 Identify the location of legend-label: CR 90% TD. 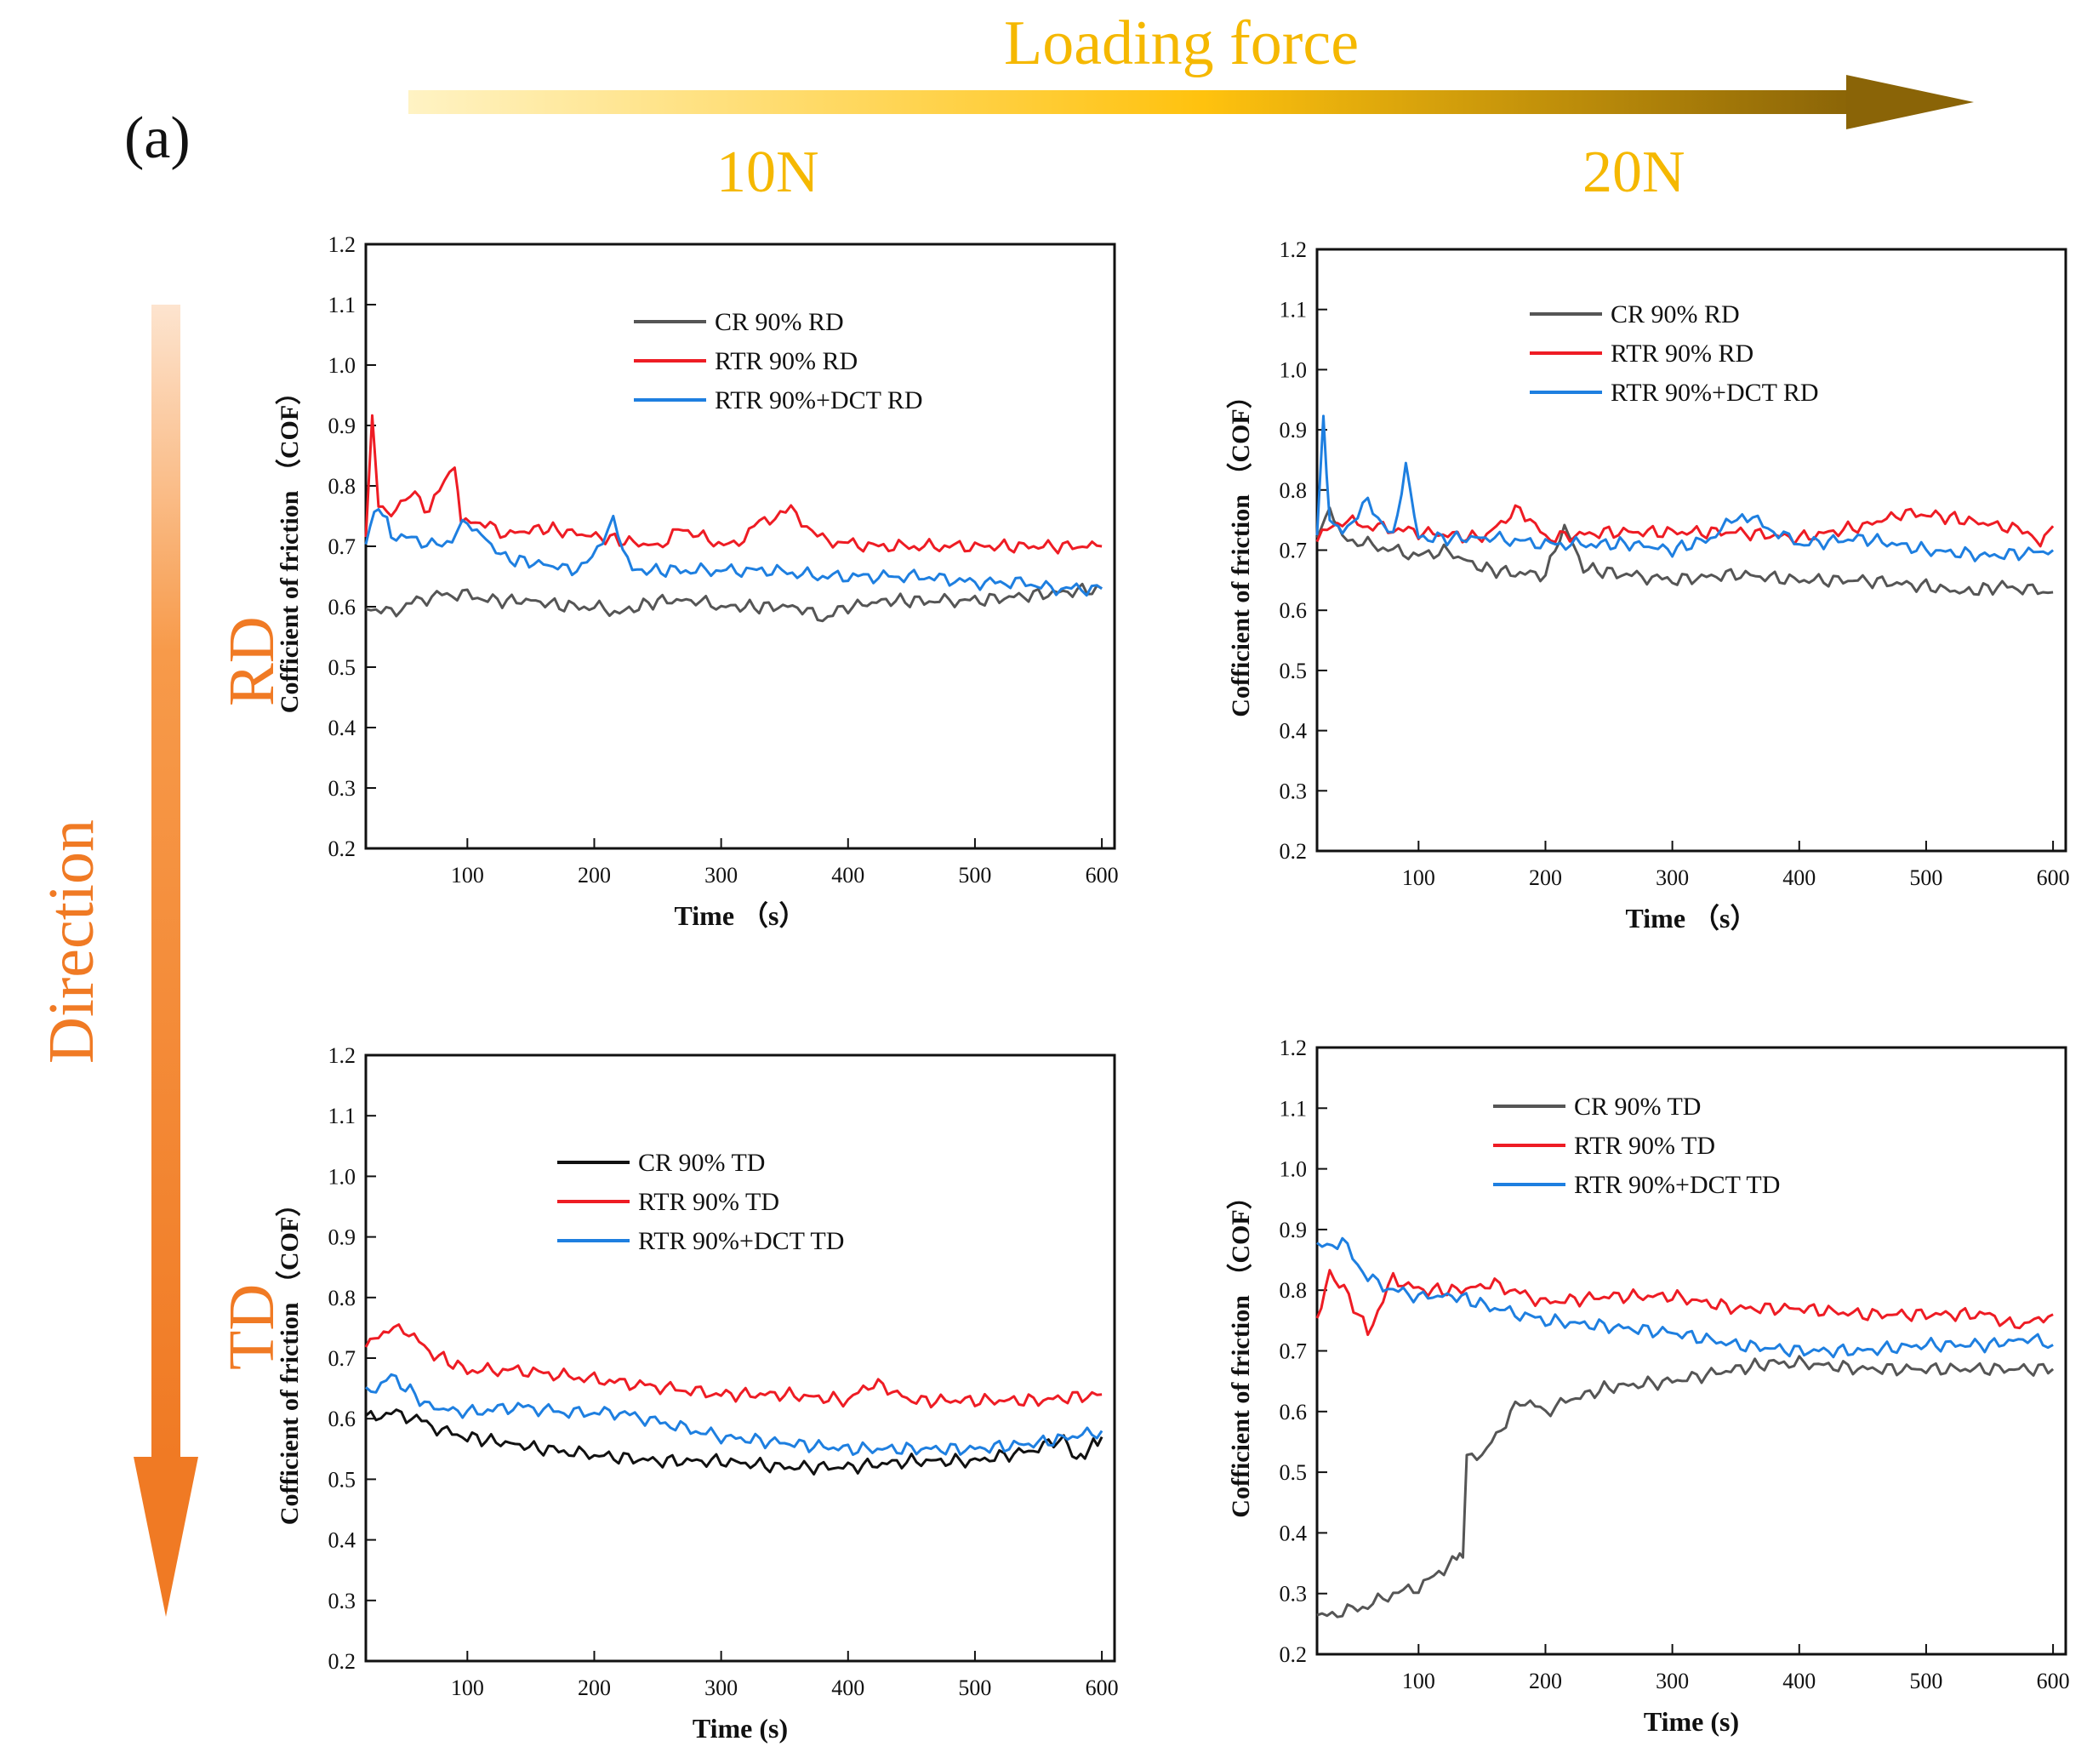
(701, 1163).